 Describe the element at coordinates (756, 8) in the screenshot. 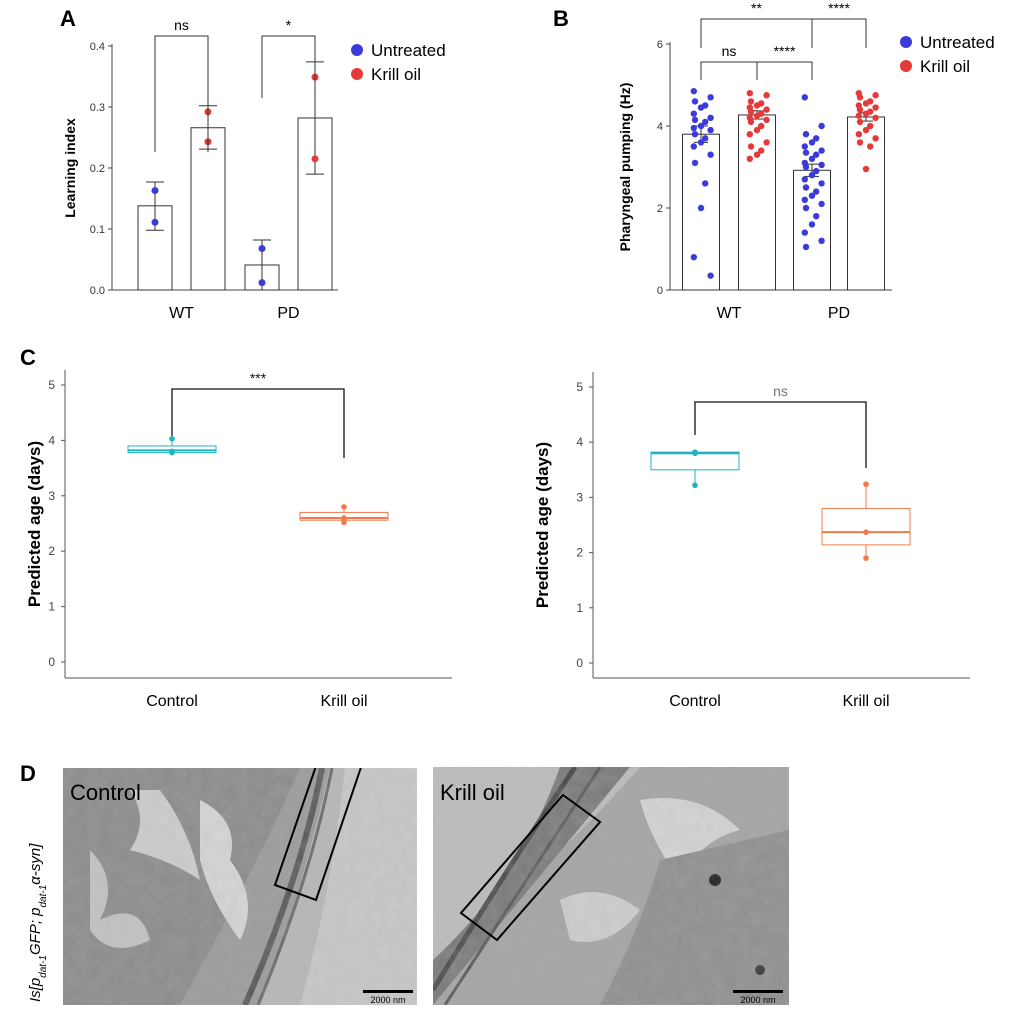

I see `significance-label: **` at that location.